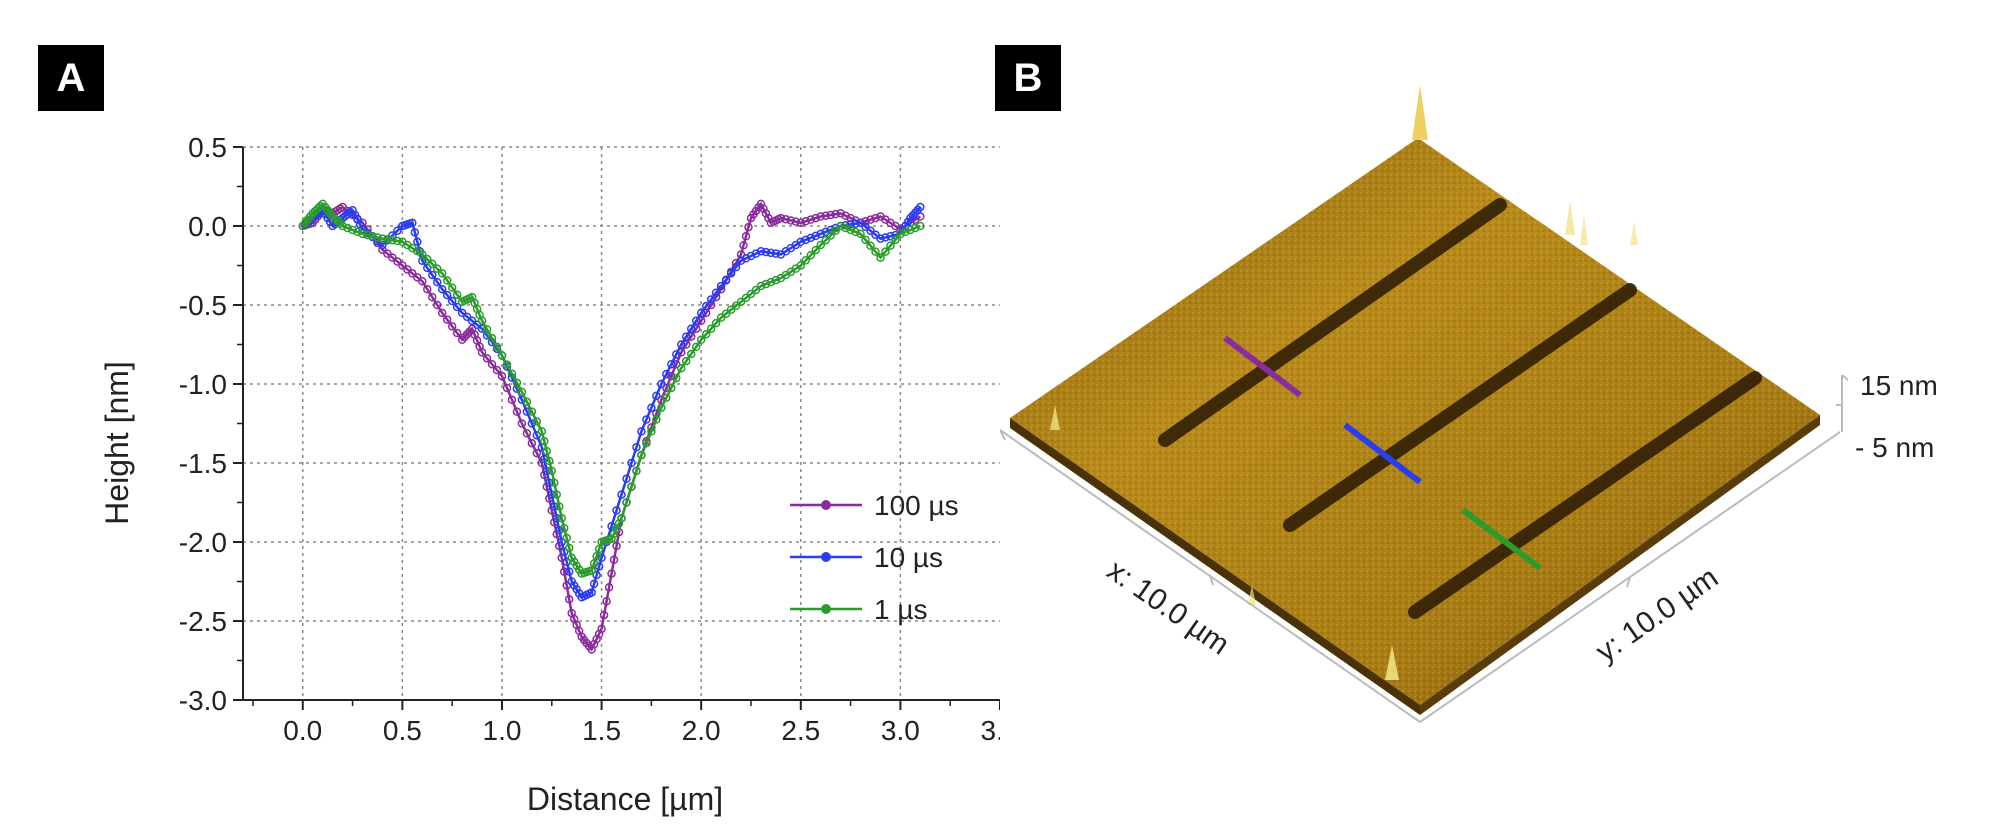 Image resolution: width=2000 pixels, height=832 pixels. I want to click on x-tick-label: 0.5, so click(402, 730).